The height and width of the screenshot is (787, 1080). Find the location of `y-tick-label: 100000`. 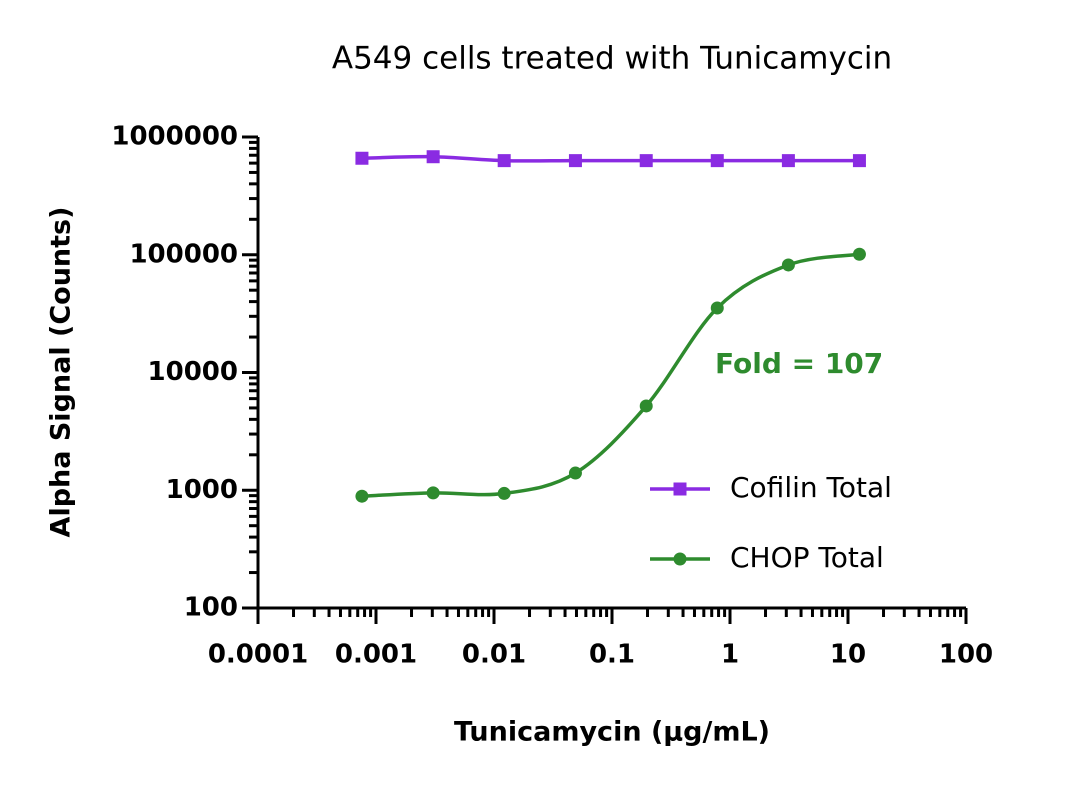

y-tick-label: 100000 is located at coordinates (183, 254).